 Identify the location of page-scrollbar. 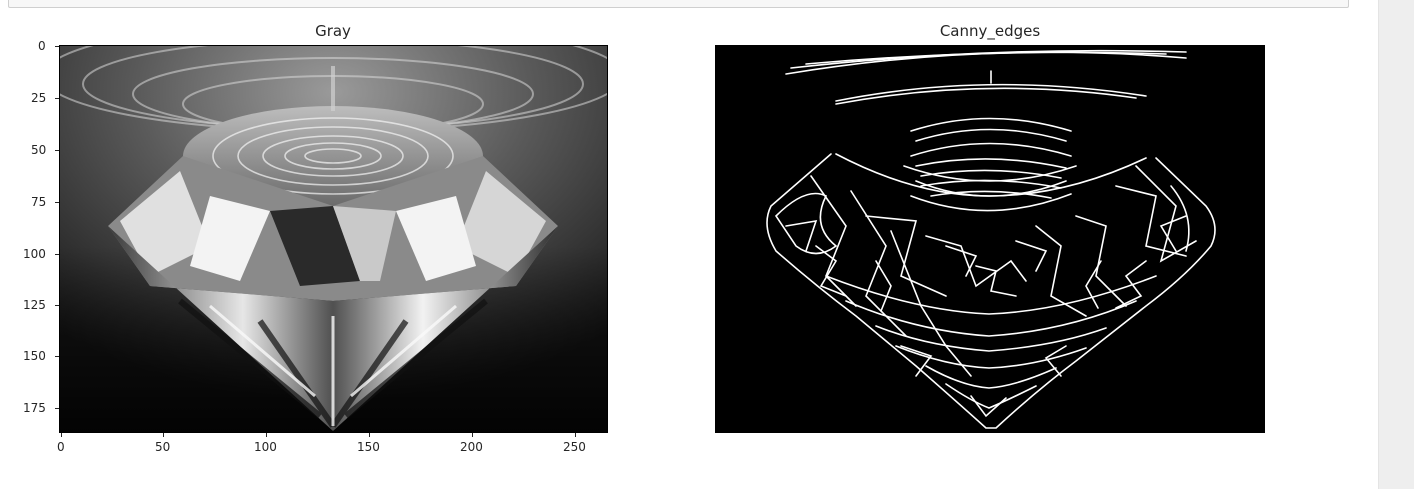
(1396, 244).